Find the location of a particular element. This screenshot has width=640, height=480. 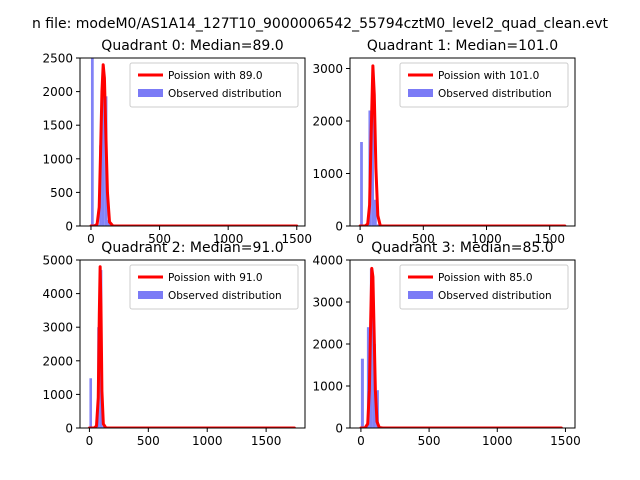

subplot-title: Quadrant 1: Median=101.0 is located at coordinates (462, 46).